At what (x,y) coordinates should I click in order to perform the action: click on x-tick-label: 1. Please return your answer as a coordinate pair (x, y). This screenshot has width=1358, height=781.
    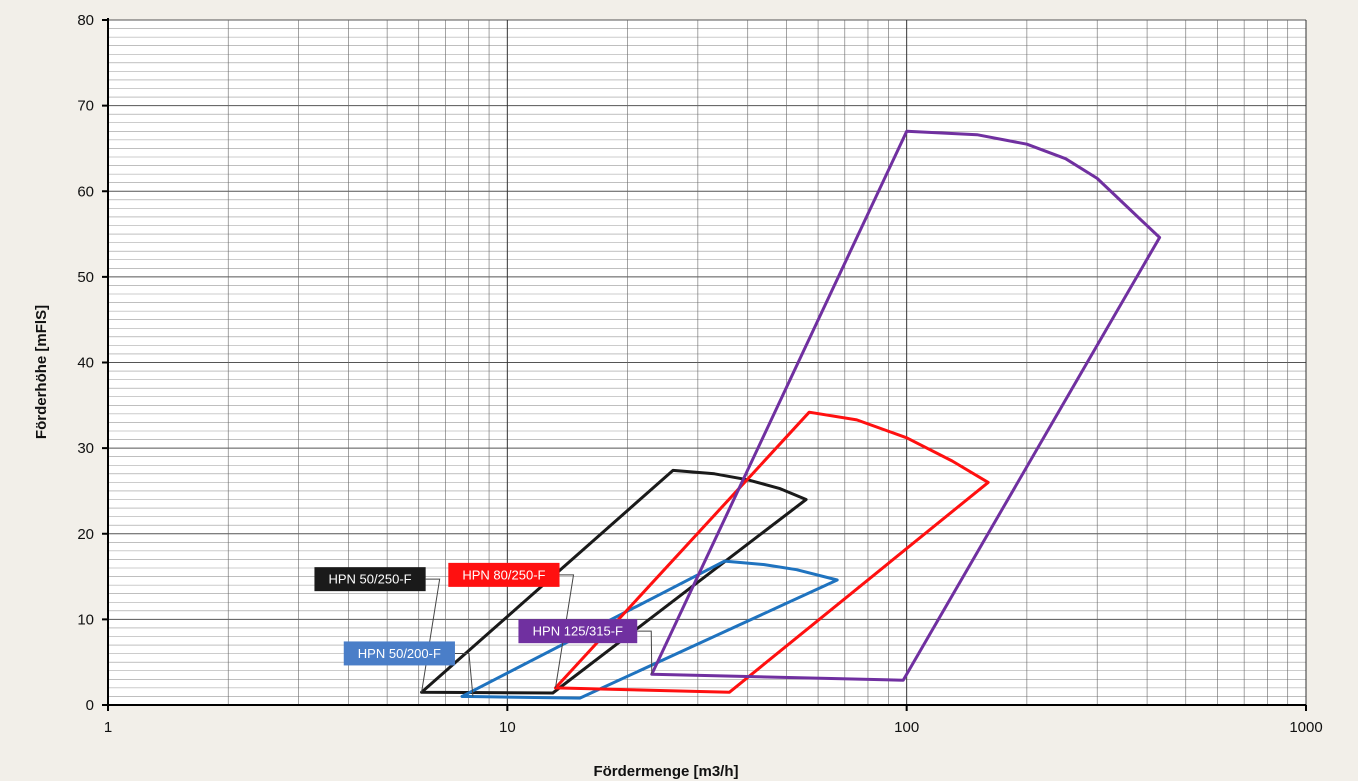
    Looking at the image, I should click on (108, 727).